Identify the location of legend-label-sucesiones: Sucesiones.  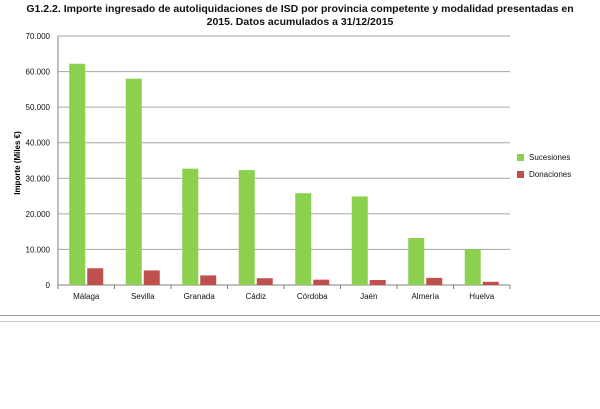
(549, 157).